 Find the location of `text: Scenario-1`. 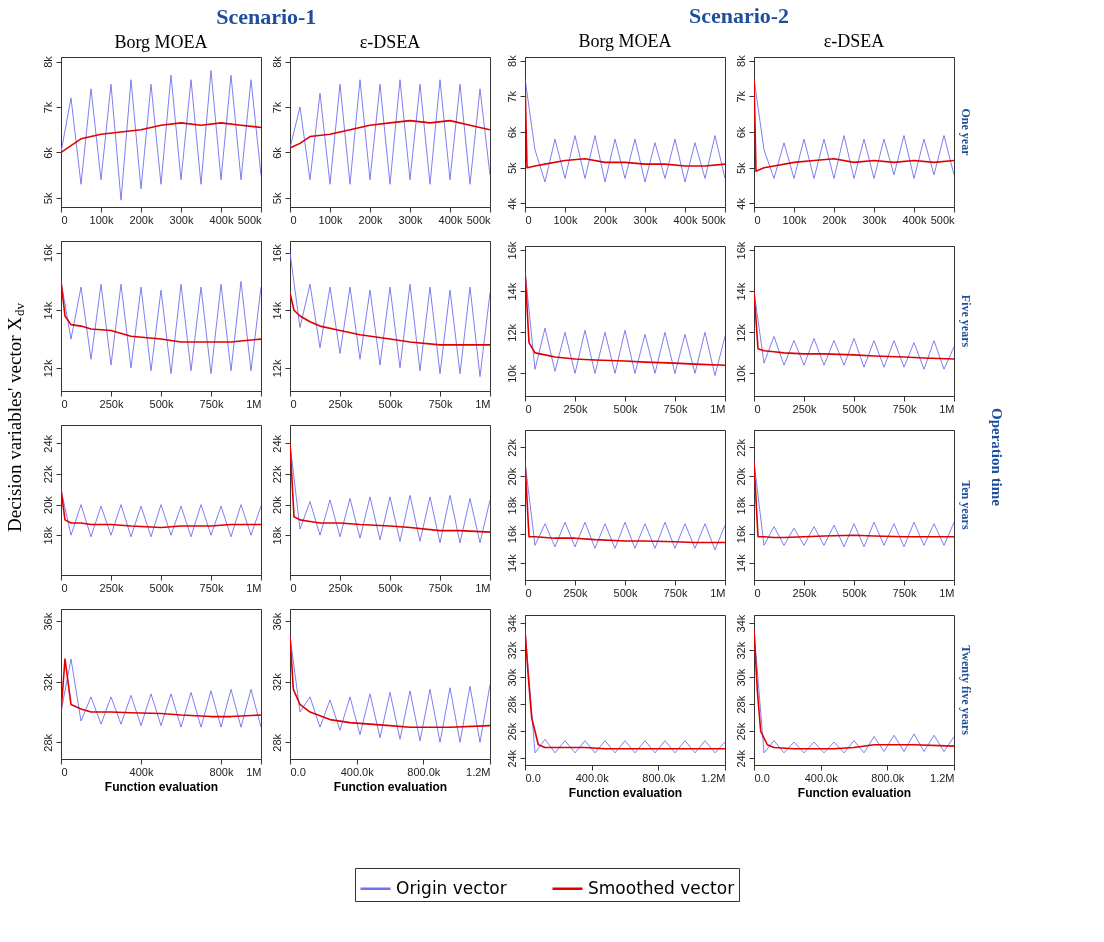

text: Scenario-1 is located at coordinates (266, 17).